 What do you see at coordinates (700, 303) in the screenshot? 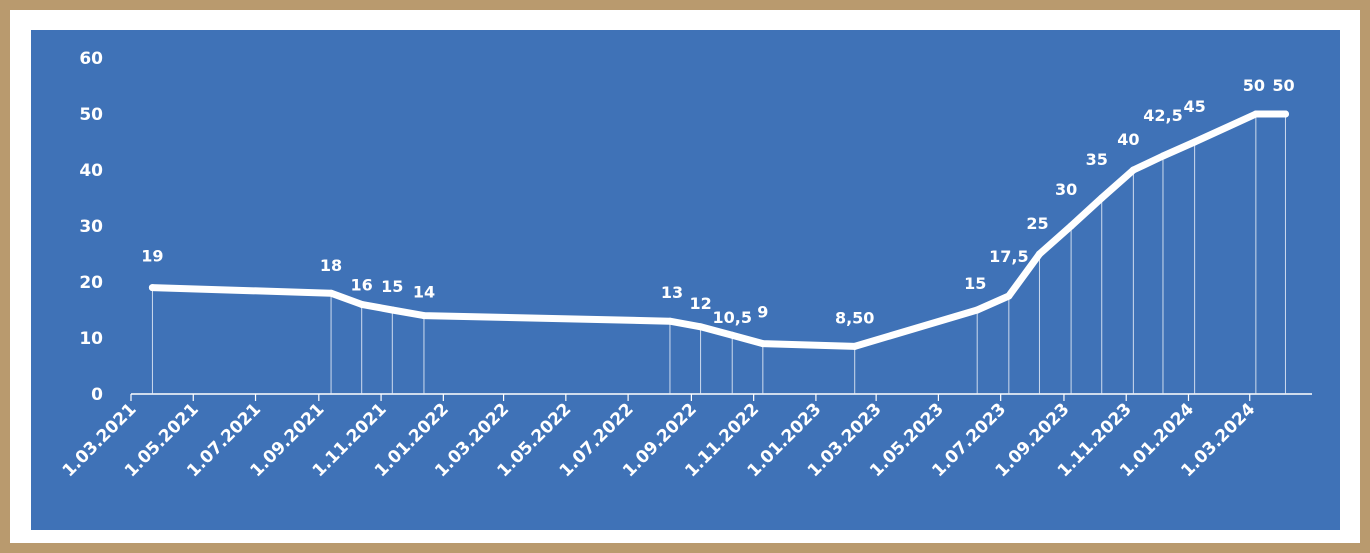
I see `data-label: 12` at bounding box center [700, 303].